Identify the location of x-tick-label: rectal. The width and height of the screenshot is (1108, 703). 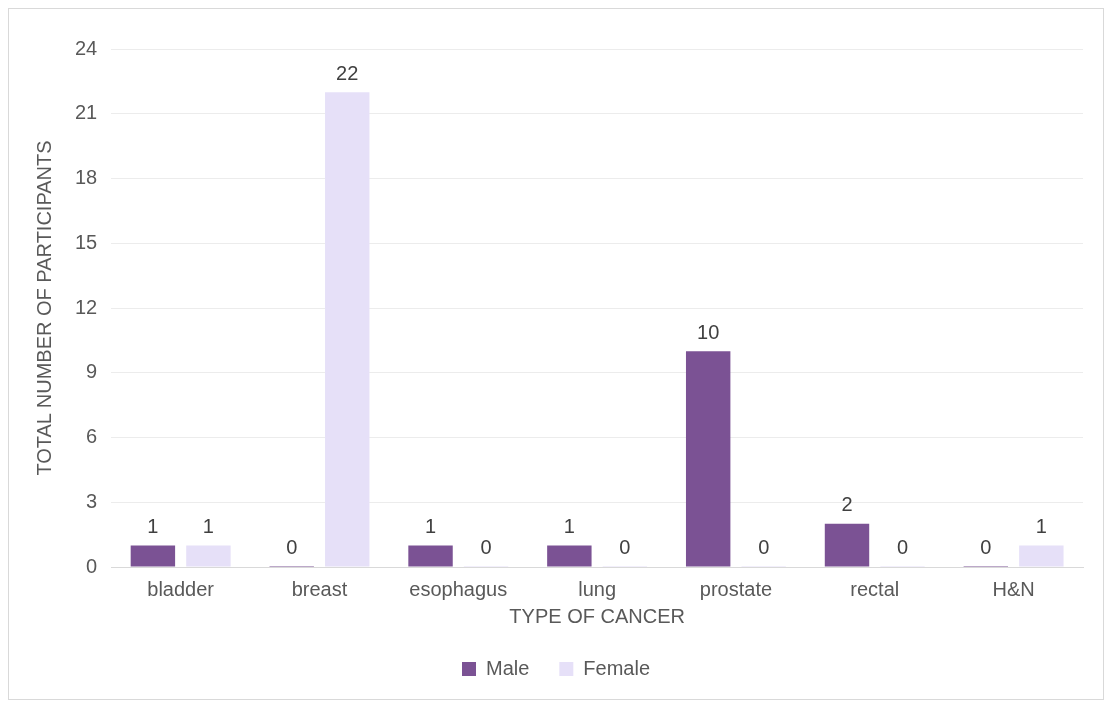
(875, 588).